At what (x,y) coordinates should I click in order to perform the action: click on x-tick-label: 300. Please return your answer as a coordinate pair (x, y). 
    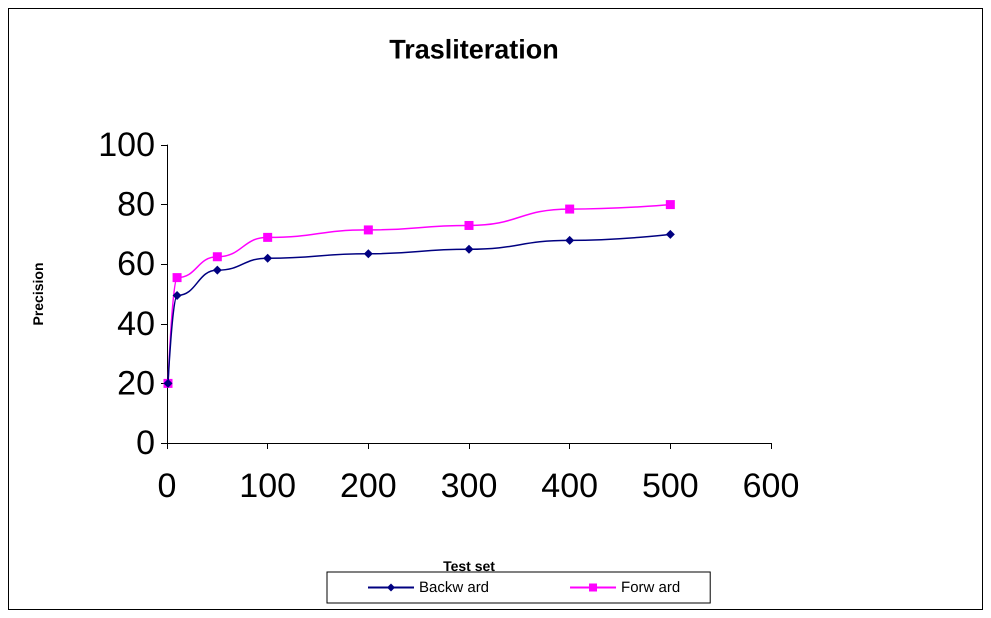
    Looking at the image, I should click on (469, 486).